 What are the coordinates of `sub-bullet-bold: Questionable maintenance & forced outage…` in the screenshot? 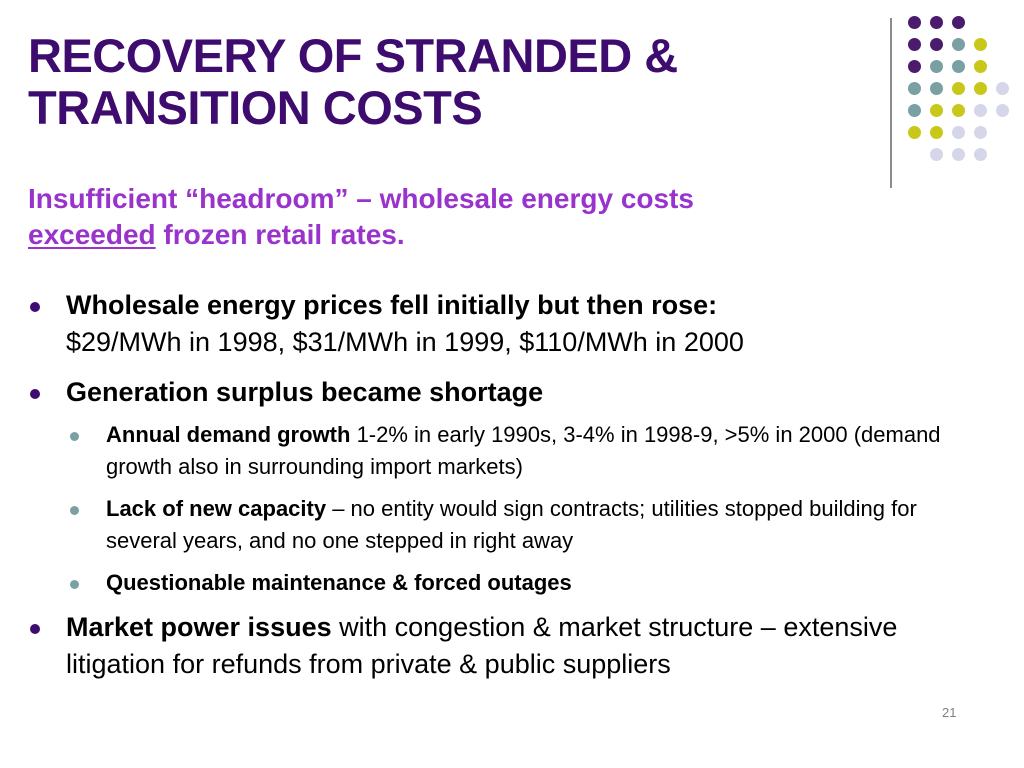 It's located at (339, 582).